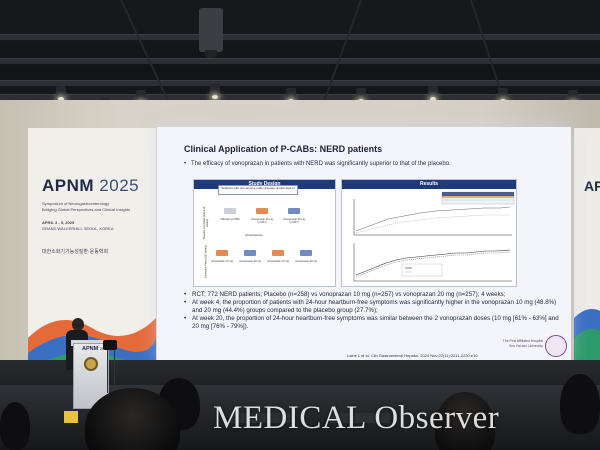 The width and height of the screenshot is (600, 450). I want to click on projector, so click(211, 33).